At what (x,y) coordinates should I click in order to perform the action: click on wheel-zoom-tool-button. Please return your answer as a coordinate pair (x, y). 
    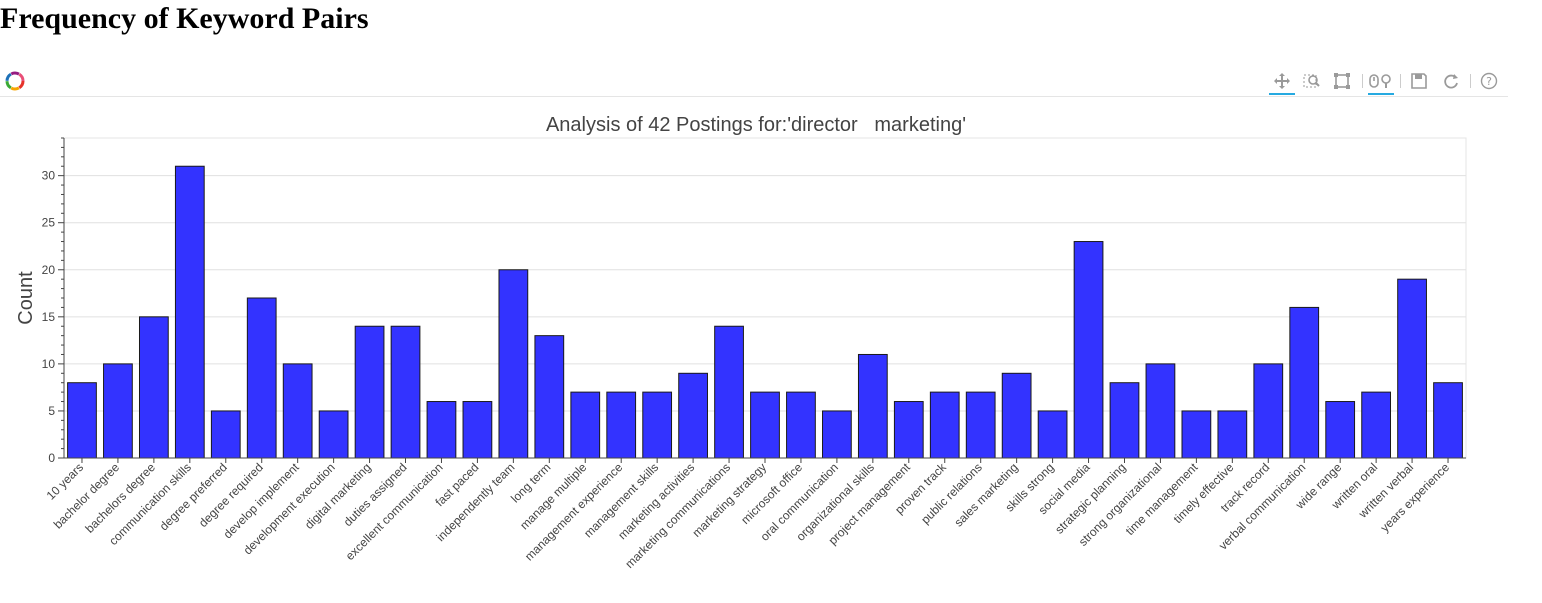
    Looking at the image, I should click on (1381, 82).